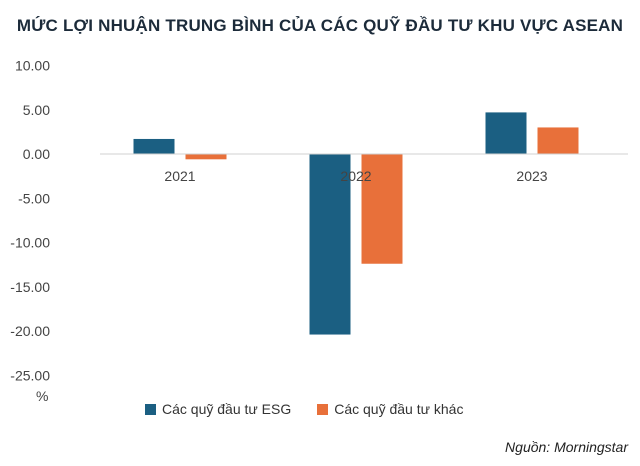 The width and height of the screenshot is (640, 466). Describe the element at coordinates (330, 244) in the screenshot. I see `bar-2022-esg` at that location.